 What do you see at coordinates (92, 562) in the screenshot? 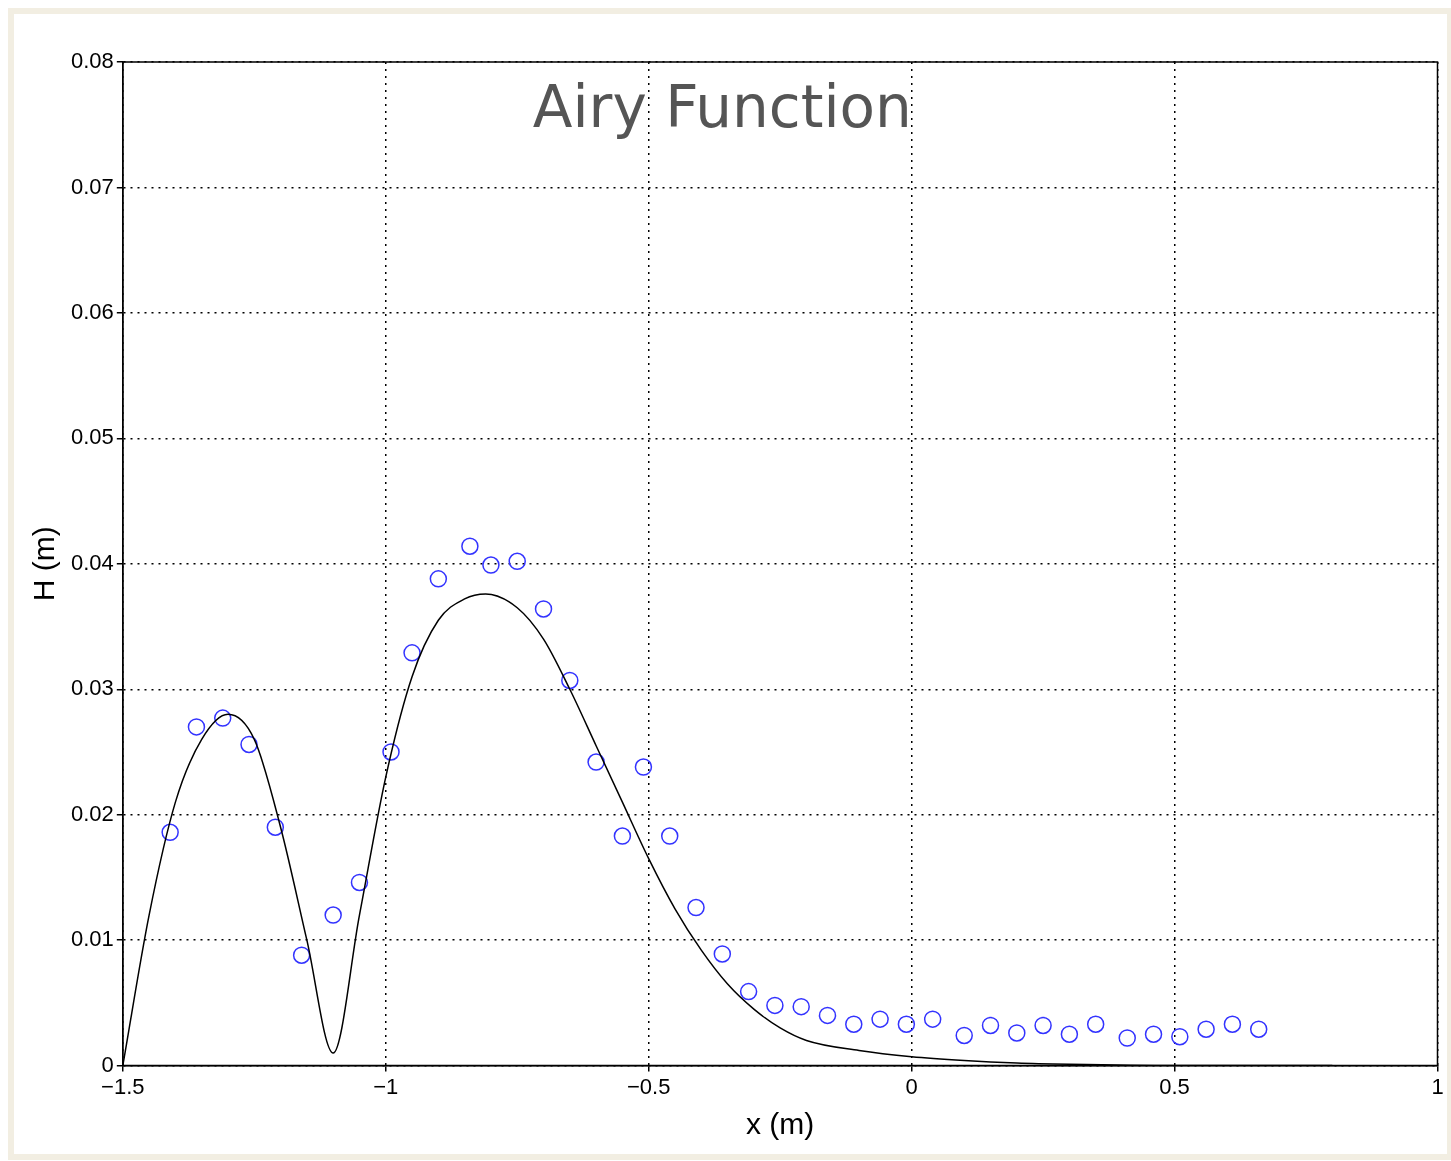
I see `y-tick-label: 0.04` at bounding box center [92, 562].